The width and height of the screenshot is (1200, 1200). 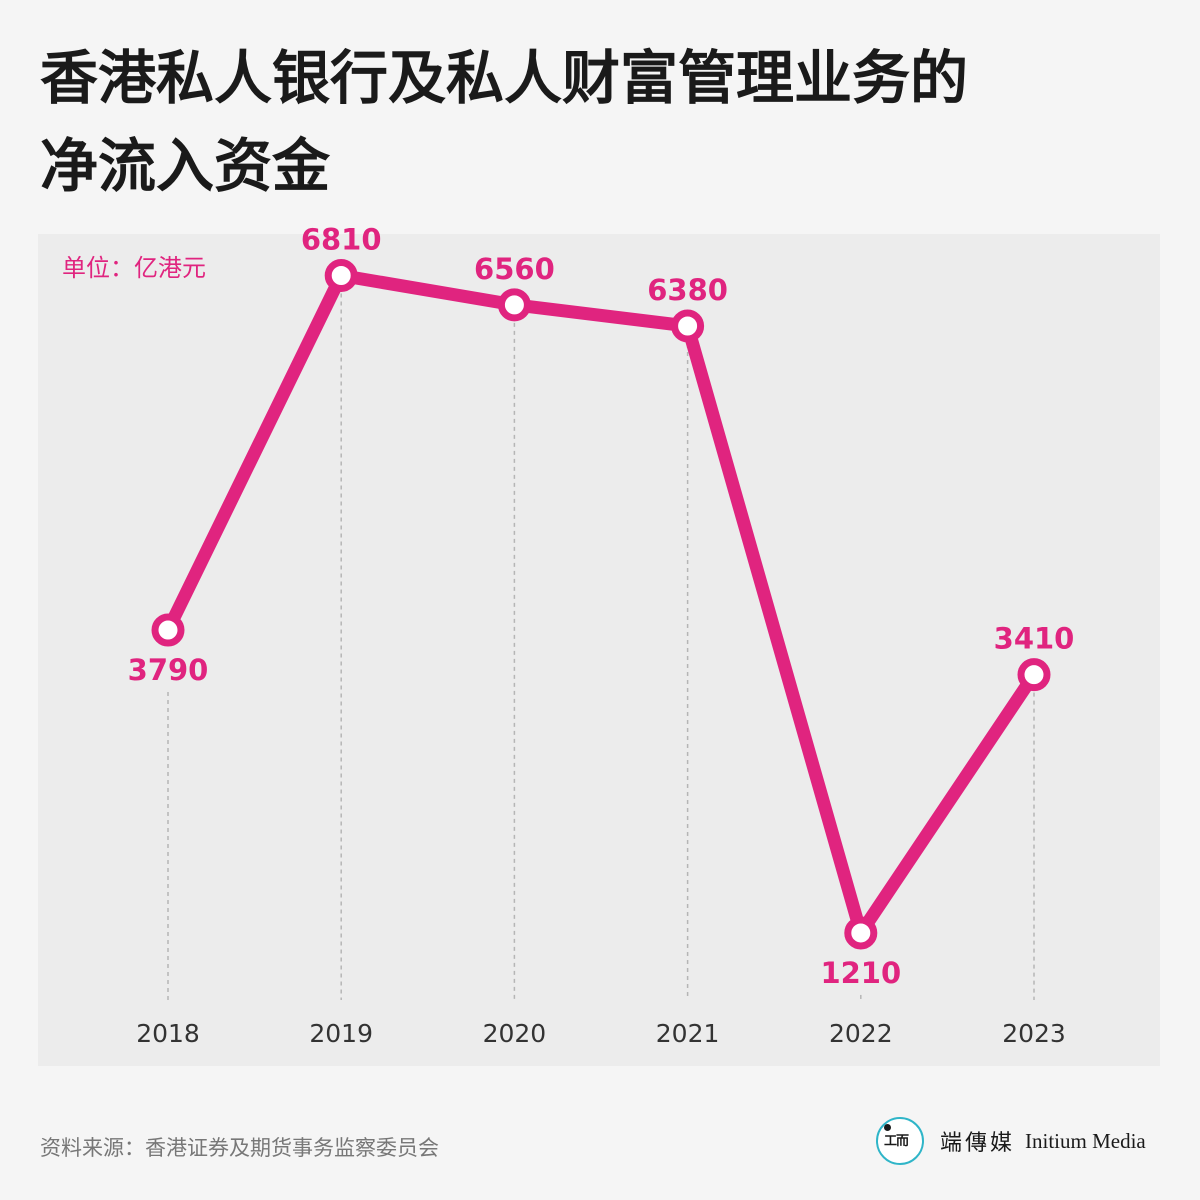 I want to click on x-tick-label-2023: 2023, so click(x=1034, y=1033).